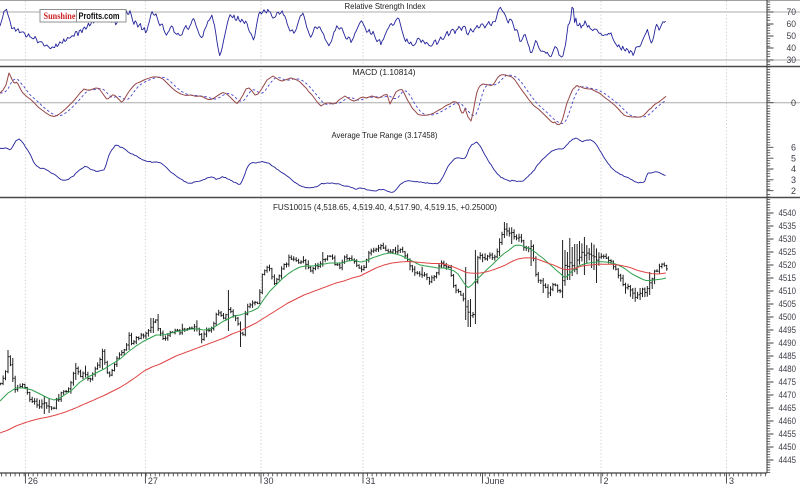 The width and height of the screenshot is (800, 486). Describe the element at coordinates (788, 447) in the screenshot. I see `svg-text: 4450` at that location.